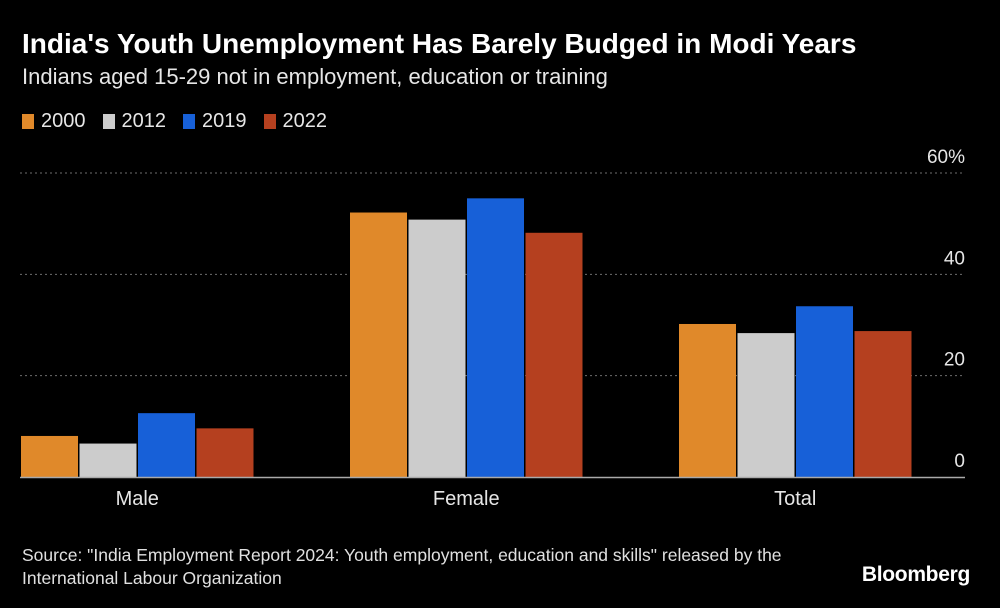 This screenshot has width=1000, height=608. What do you see at coordinates (49, 456) in the screenshot?
I see `bar-male-2000` at bounding box center [49, 456].